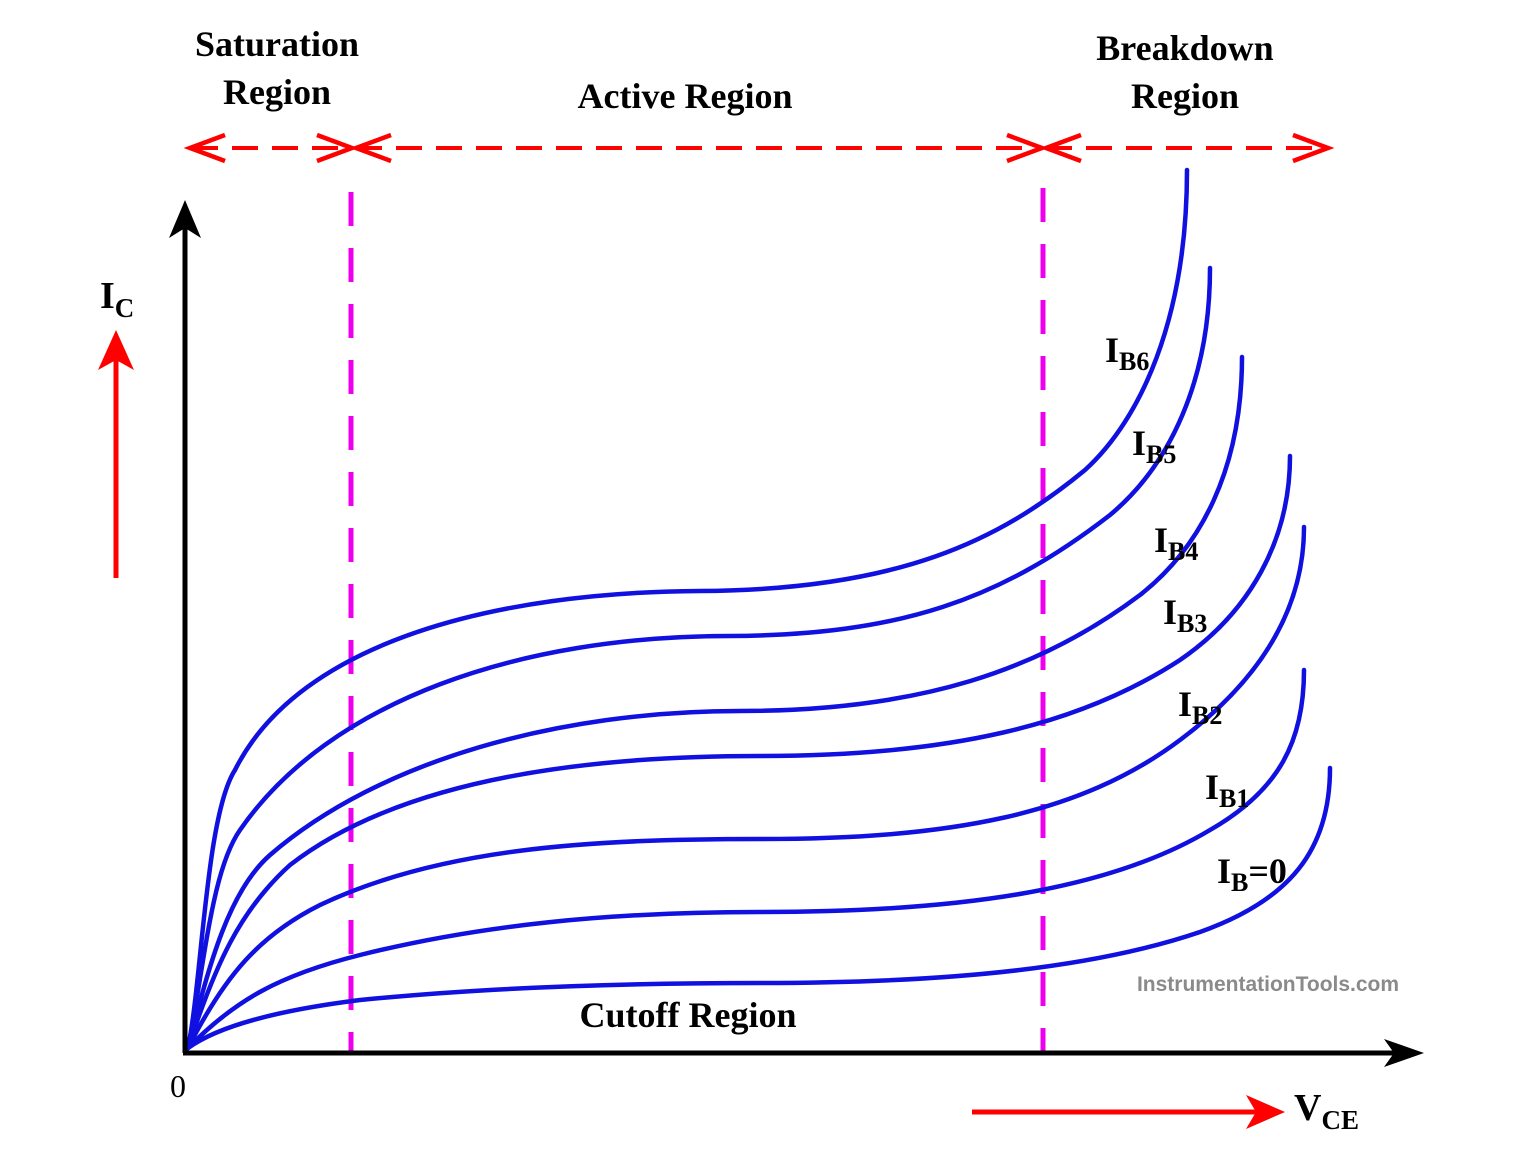 Image resolution: width=1536 pixels, height=1166 pixels. I want to click on y-axis-arrow-icon, so click(185, 219).